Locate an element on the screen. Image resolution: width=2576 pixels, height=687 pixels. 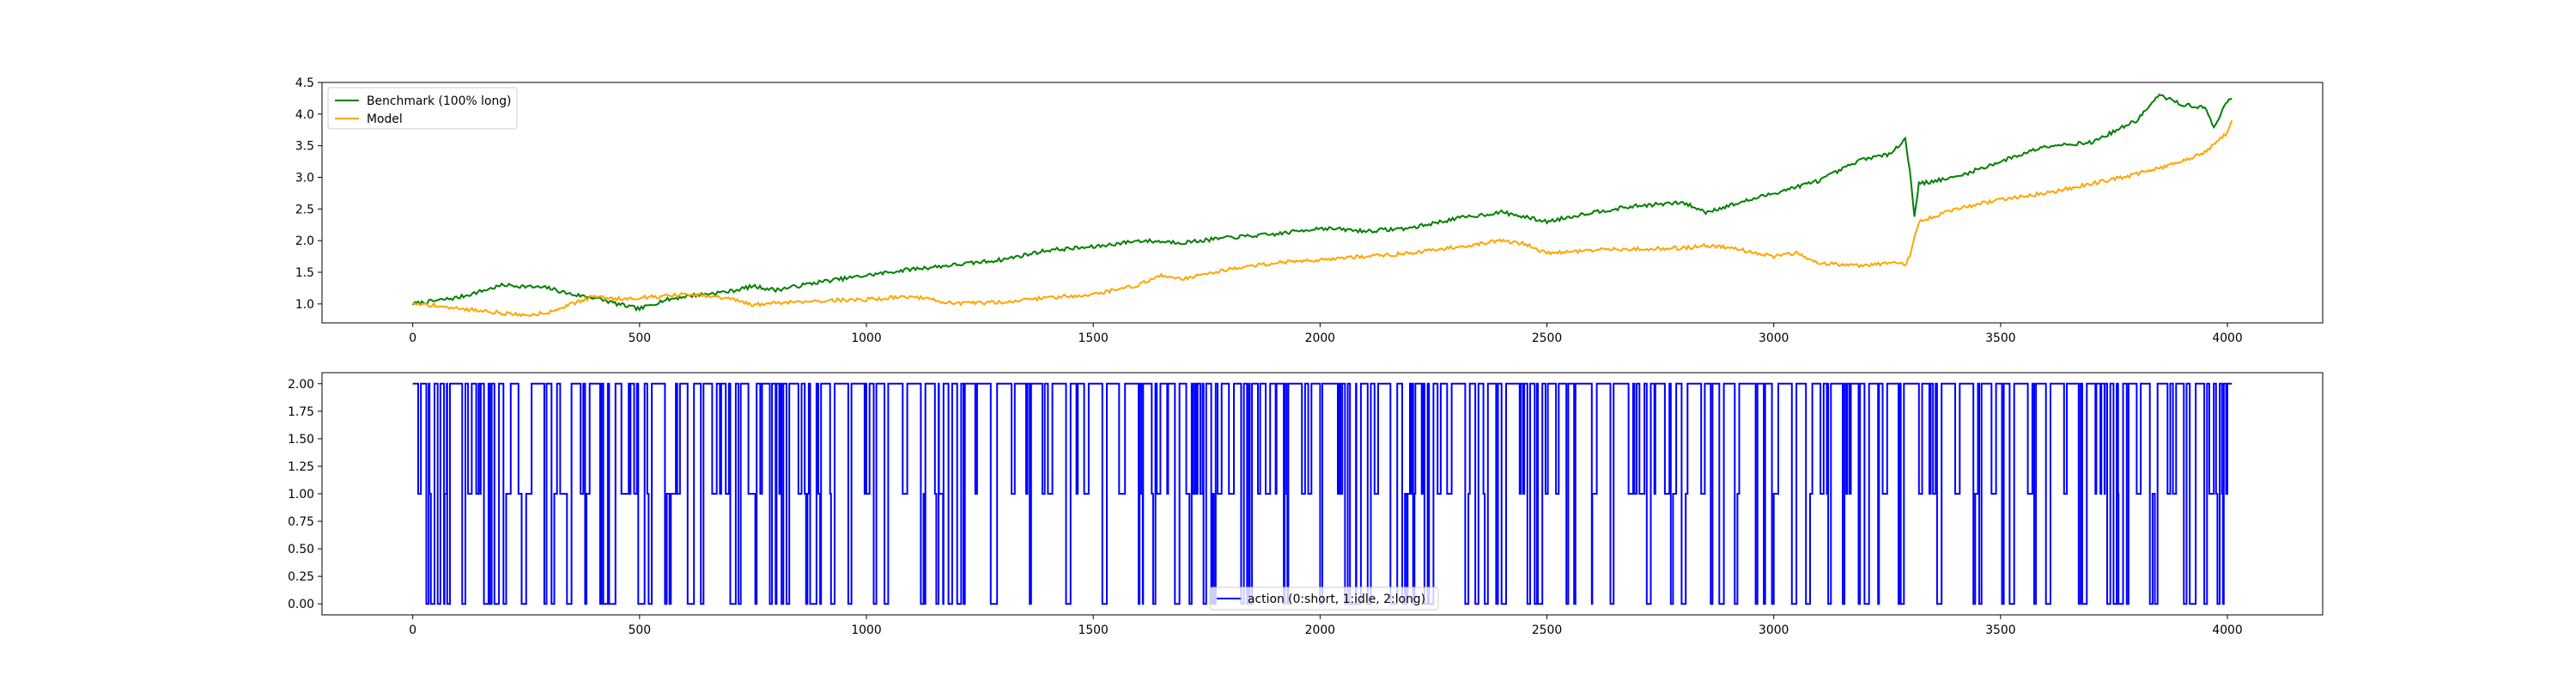
legend: action (0:short, 1:idle, 2:long) is located at coordinates (1324, 599).